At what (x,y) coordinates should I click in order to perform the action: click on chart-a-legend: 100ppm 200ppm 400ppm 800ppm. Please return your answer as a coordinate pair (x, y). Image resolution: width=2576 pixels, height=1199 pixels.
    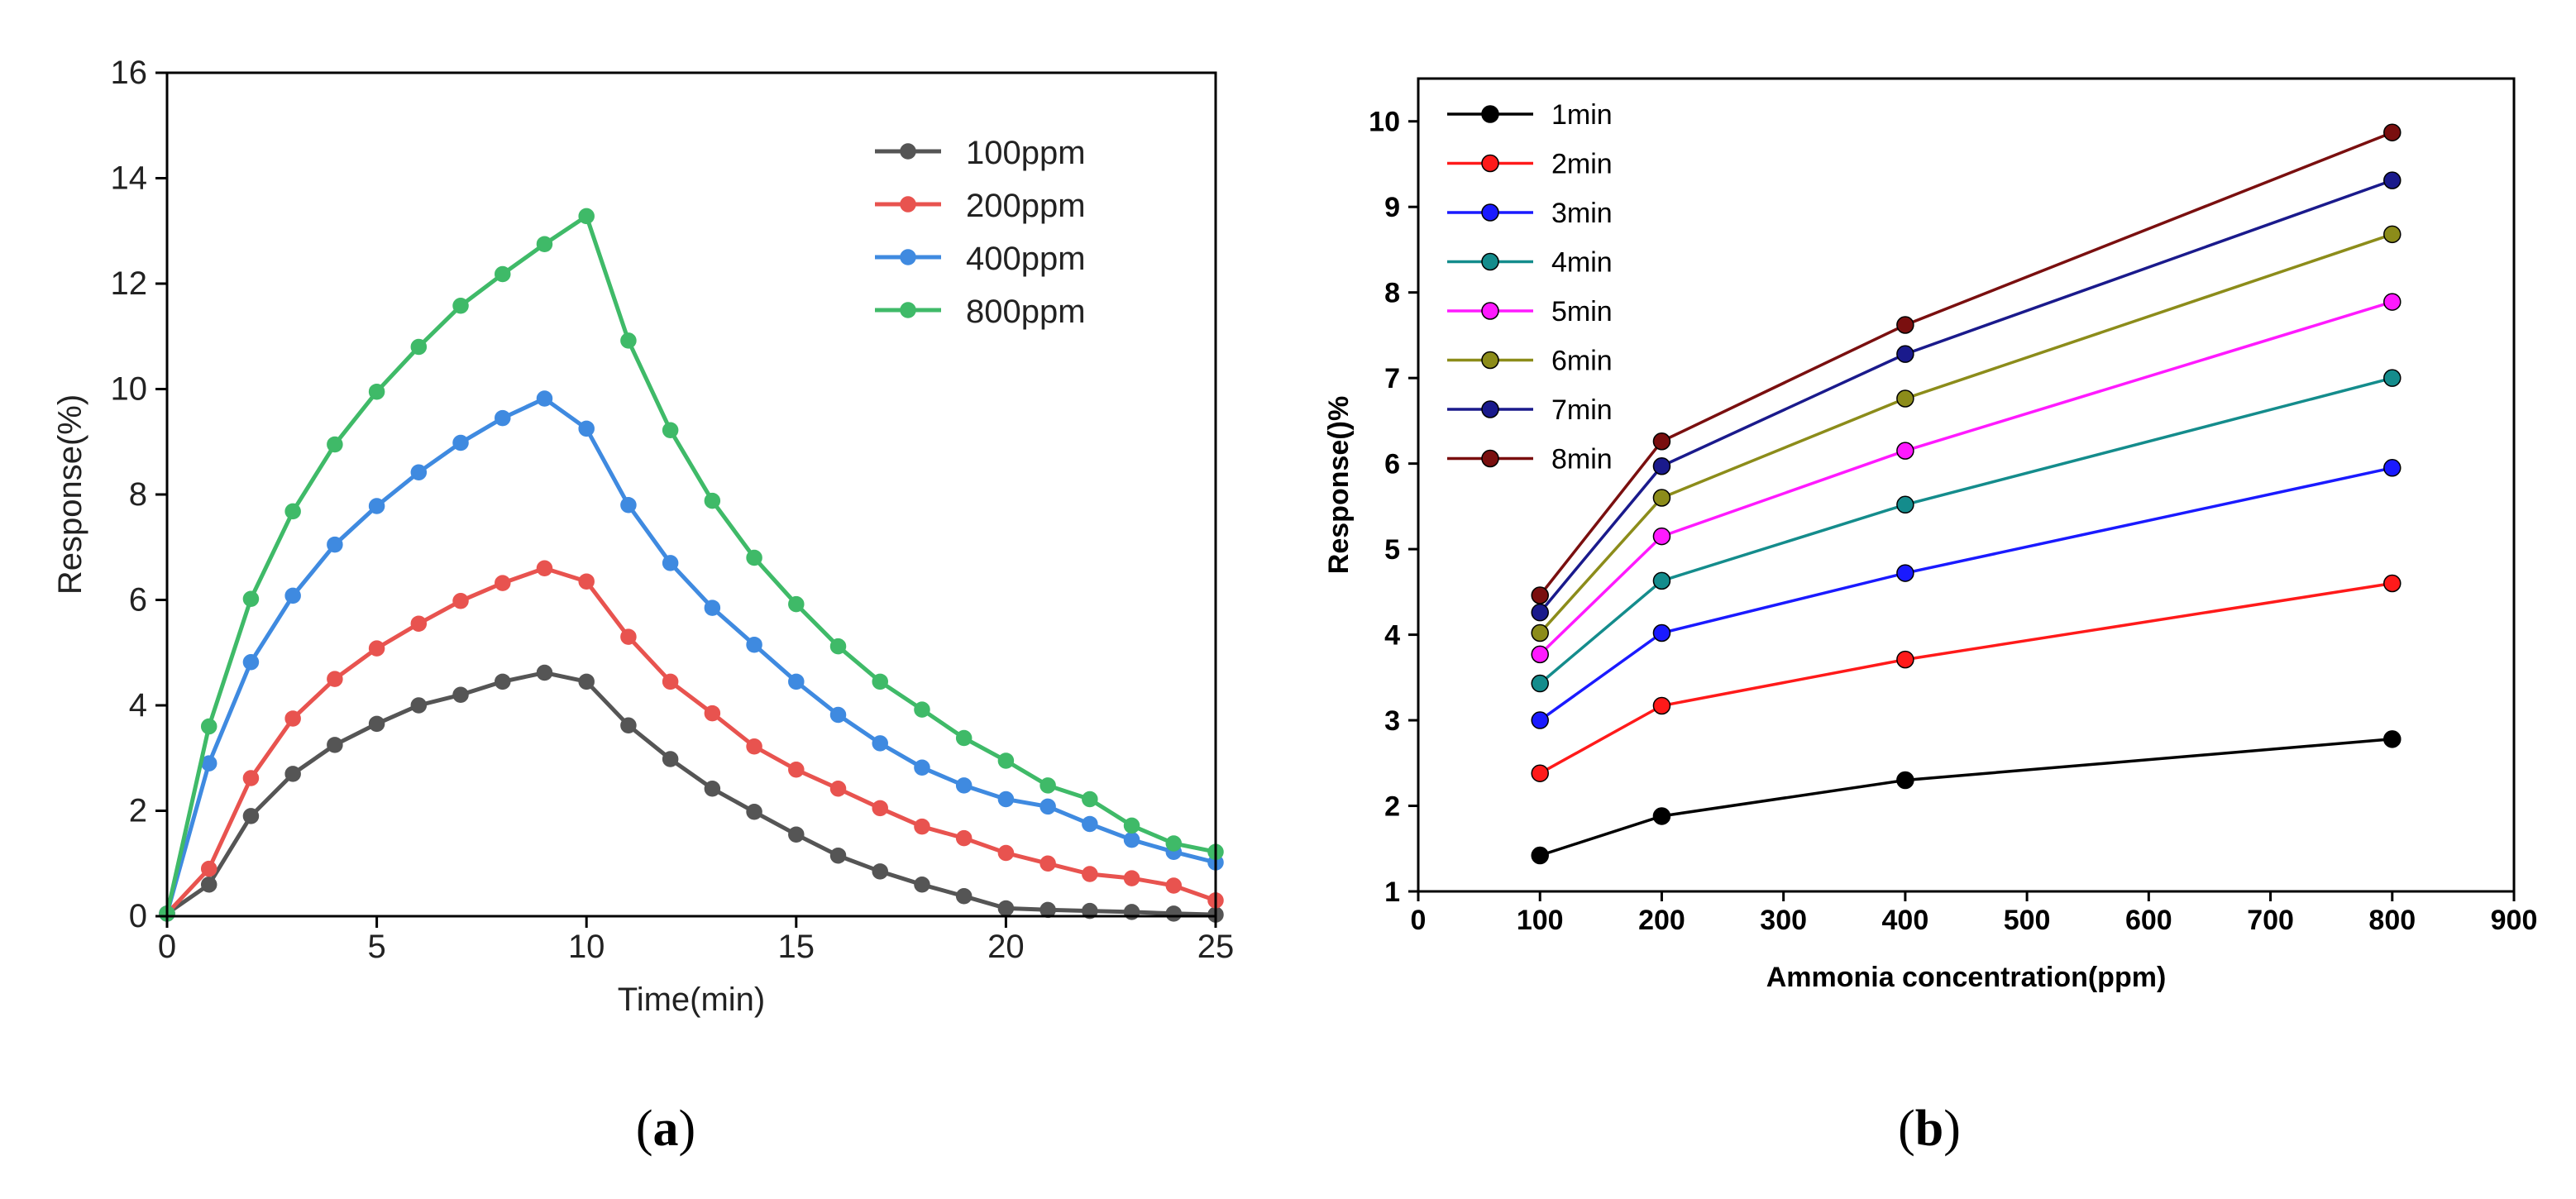
    Looking at the image, I should click on (981, 232).